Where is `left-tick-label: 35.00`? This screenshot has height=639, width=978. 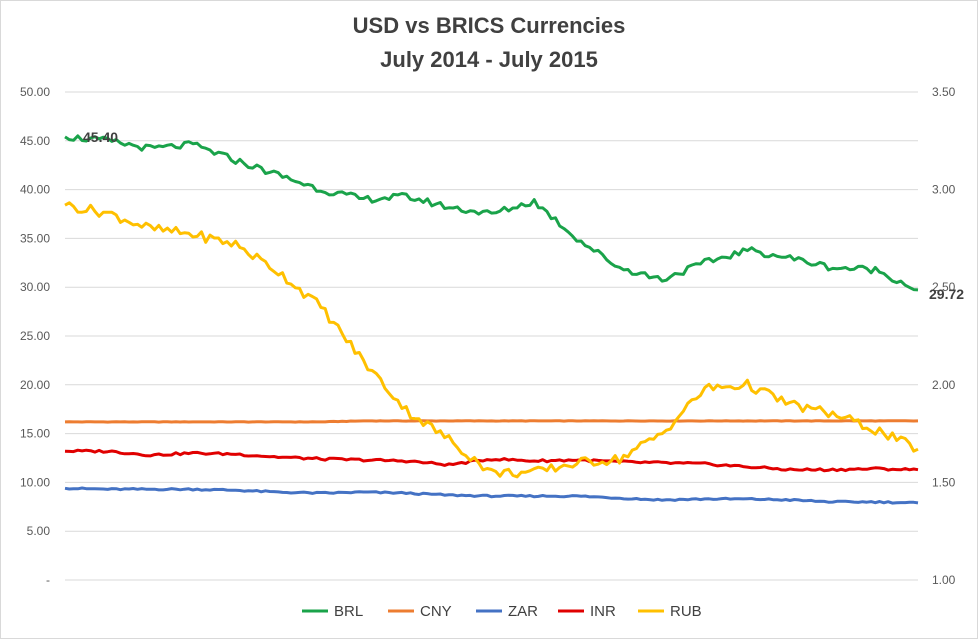 left-tick-label: 35.00 is located at coordinates (35, 238).